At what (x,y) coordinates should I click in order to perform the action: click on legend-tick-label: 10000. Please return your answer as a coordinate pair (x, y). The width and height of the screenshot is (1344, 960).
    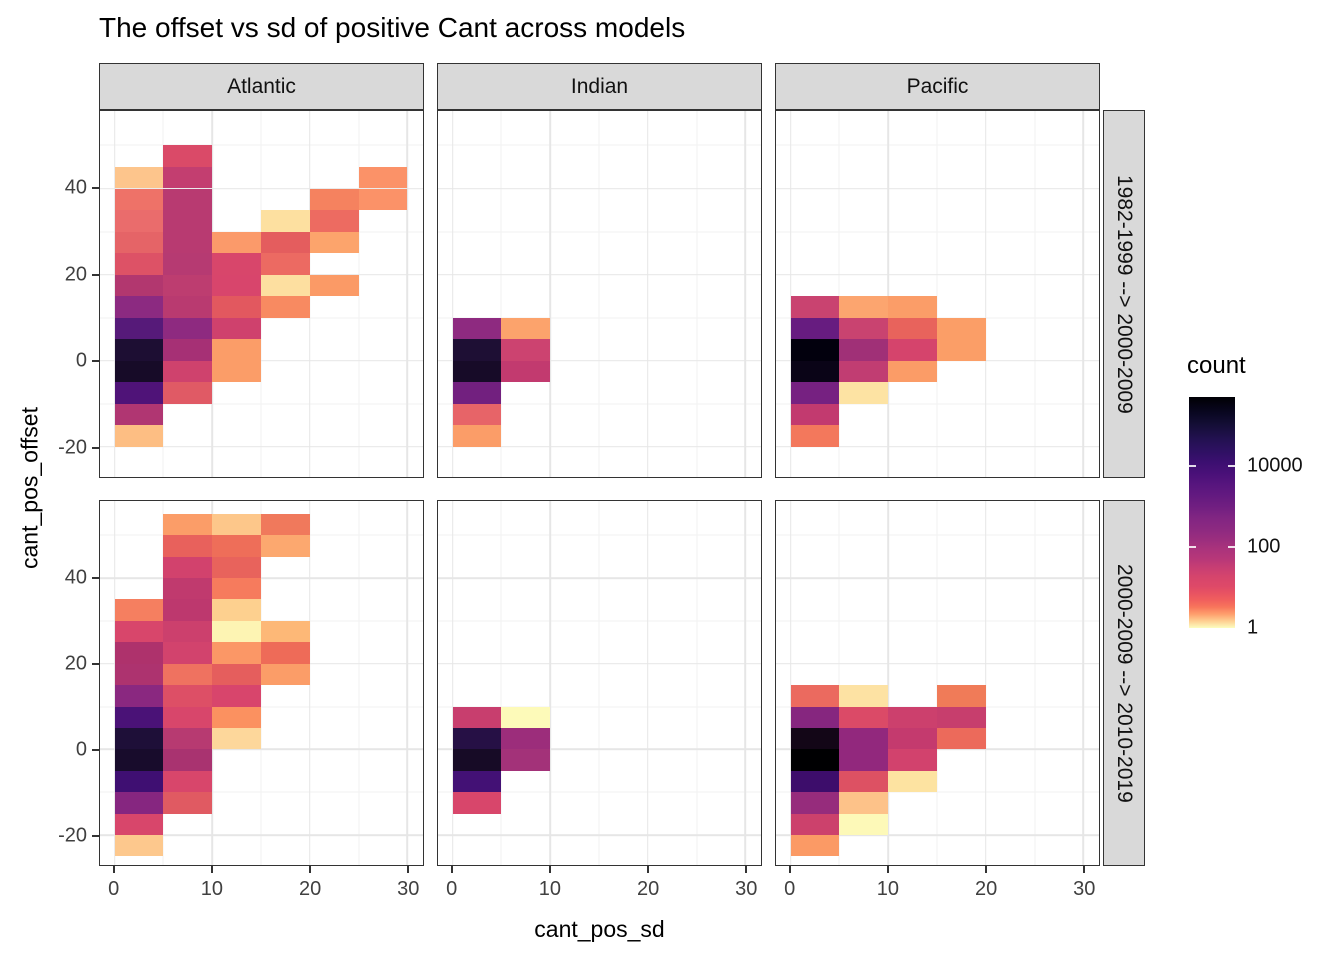
    Looking at the image, I should click on (1275, 465).